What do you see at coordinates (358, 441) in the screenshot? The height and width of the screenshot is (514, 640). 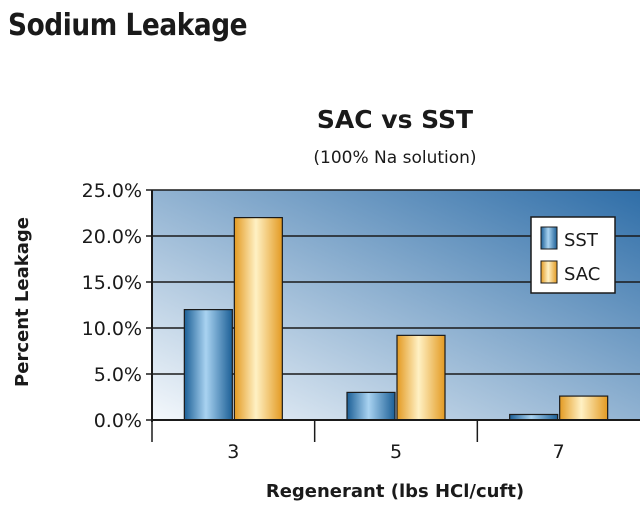 I see `x-tick-labels: 3 5 7` at bounding box center [358, 441].